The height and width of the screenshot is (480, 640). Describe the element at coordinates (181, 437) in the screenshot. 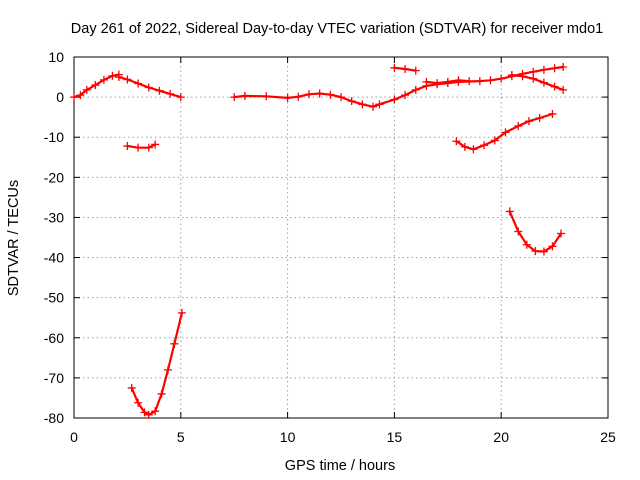

I see `x-tick-label: 5` at that location.